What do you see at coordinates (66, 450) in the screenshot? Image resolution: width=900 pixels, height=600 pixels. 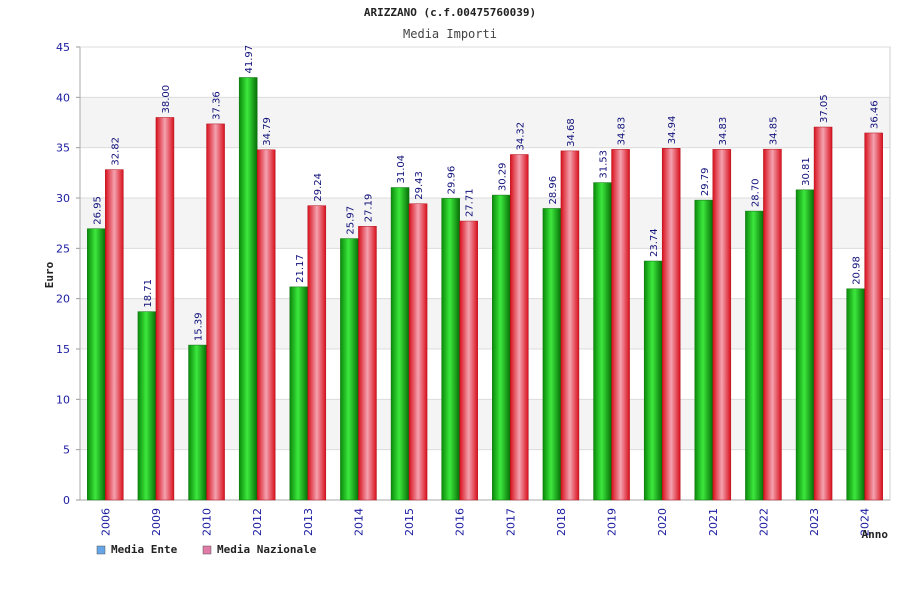 I see `y-tick-label: 5` at bounding box center [66, 450].